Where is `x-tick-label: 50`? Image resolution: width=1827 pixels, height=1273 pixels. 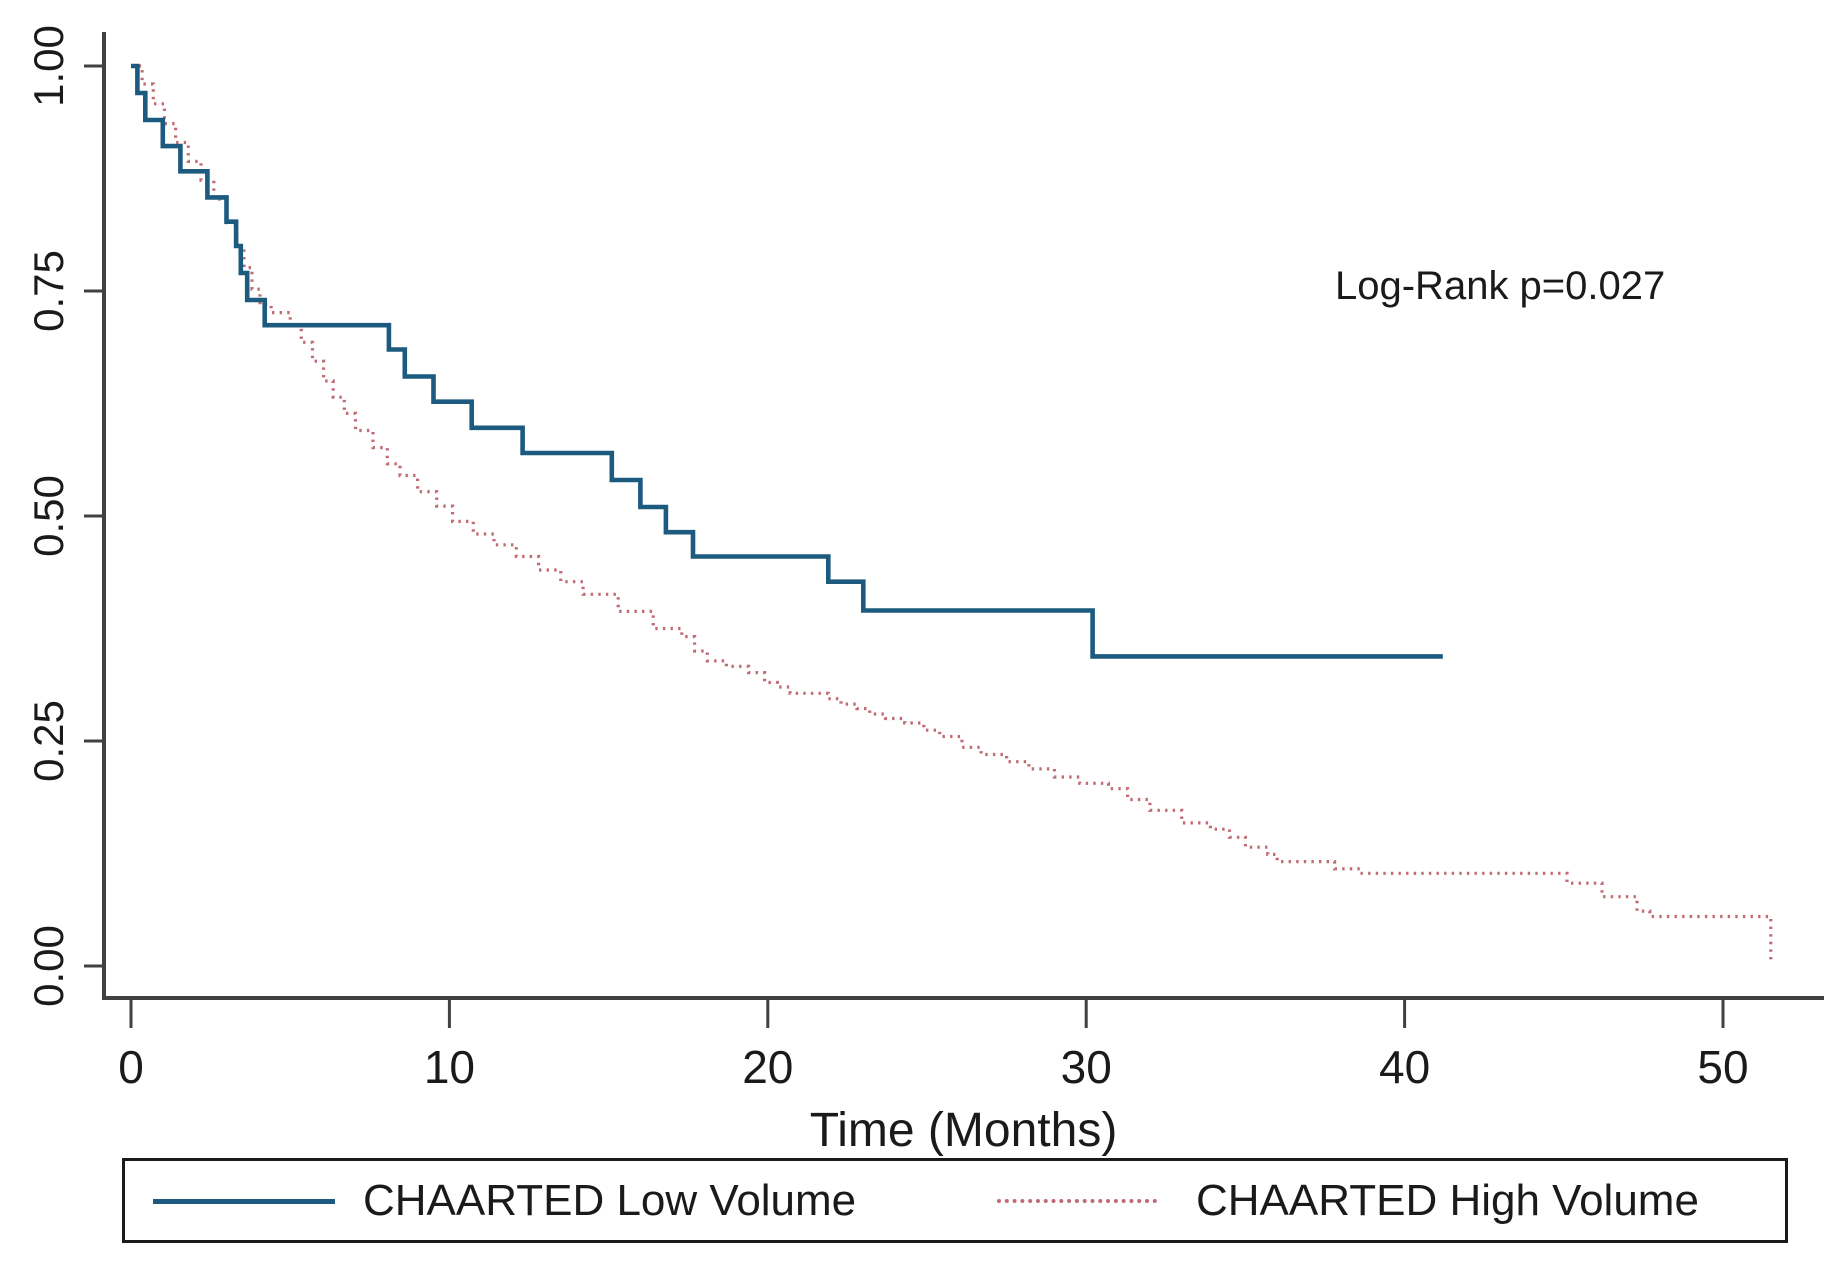 x-tick-label: 50 is located at coordinates (1722, 1067).